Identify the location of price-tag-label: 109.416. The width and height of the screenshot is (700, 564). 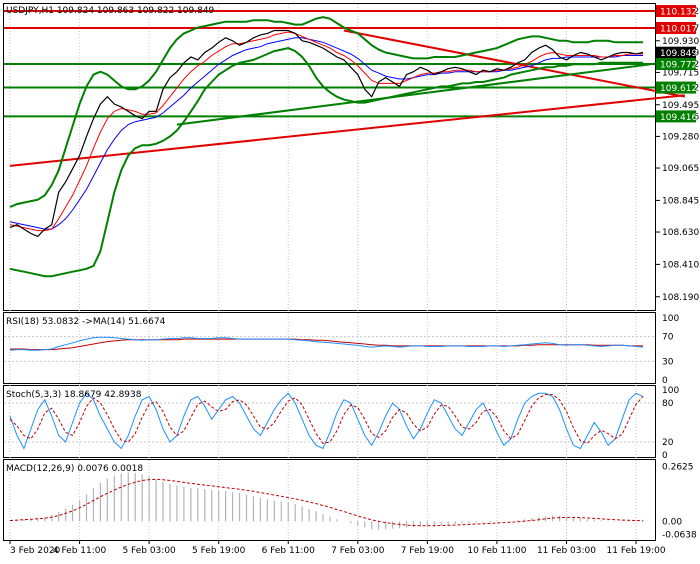
(678, 118).